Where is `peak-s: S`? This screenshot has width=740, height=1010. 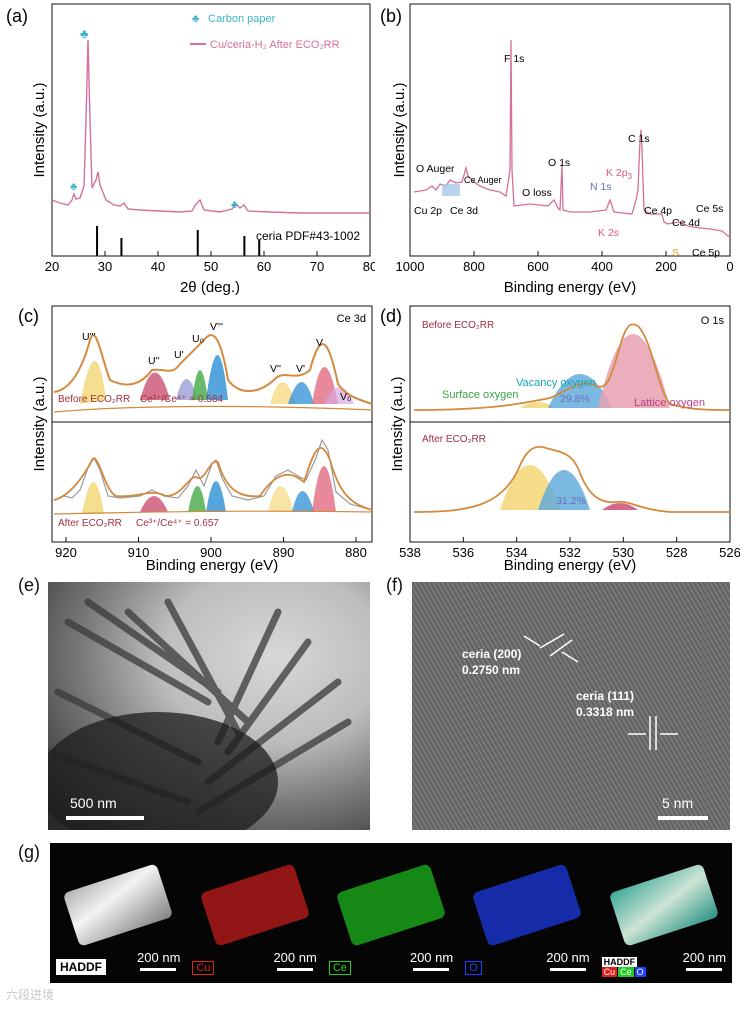 peak-s: S is located at coordinates (675, 253).